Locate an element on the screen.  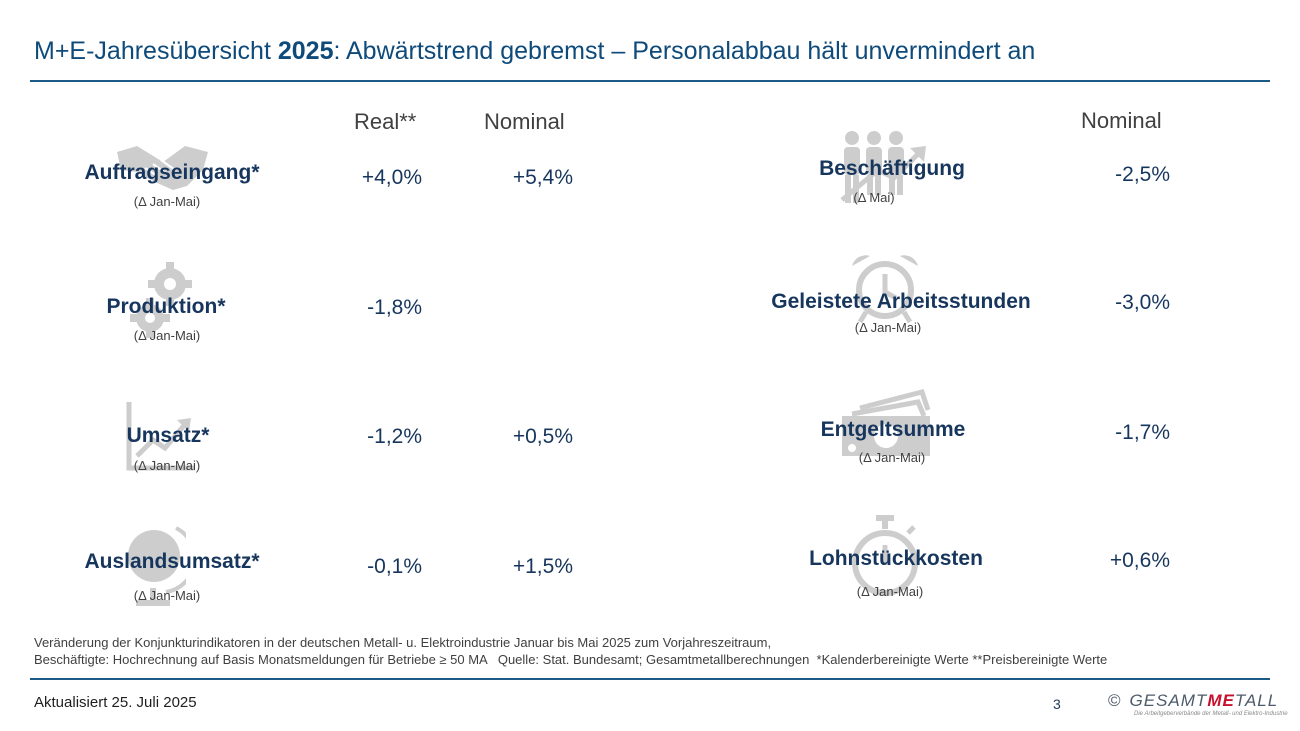
stopwatch-icon is located at coordinates (885, 557).